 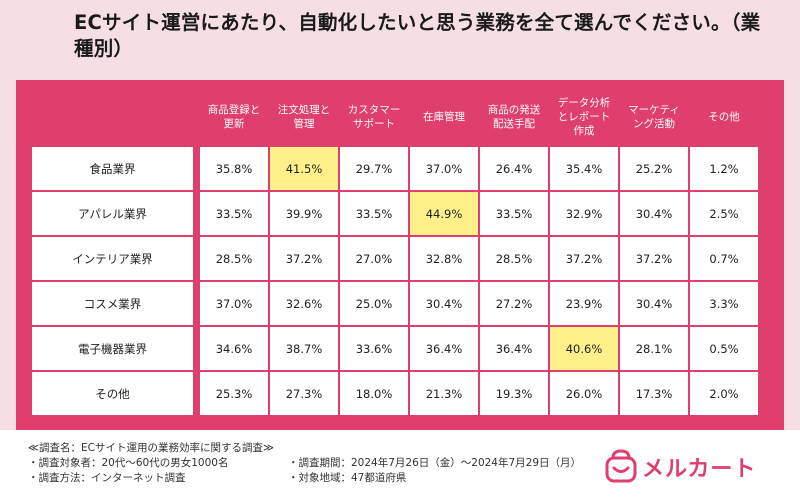 What do you see at coordinates (444, 258) in the screenshot?
I see `table-cell: 32.8%` at bounding box center [444, 258].